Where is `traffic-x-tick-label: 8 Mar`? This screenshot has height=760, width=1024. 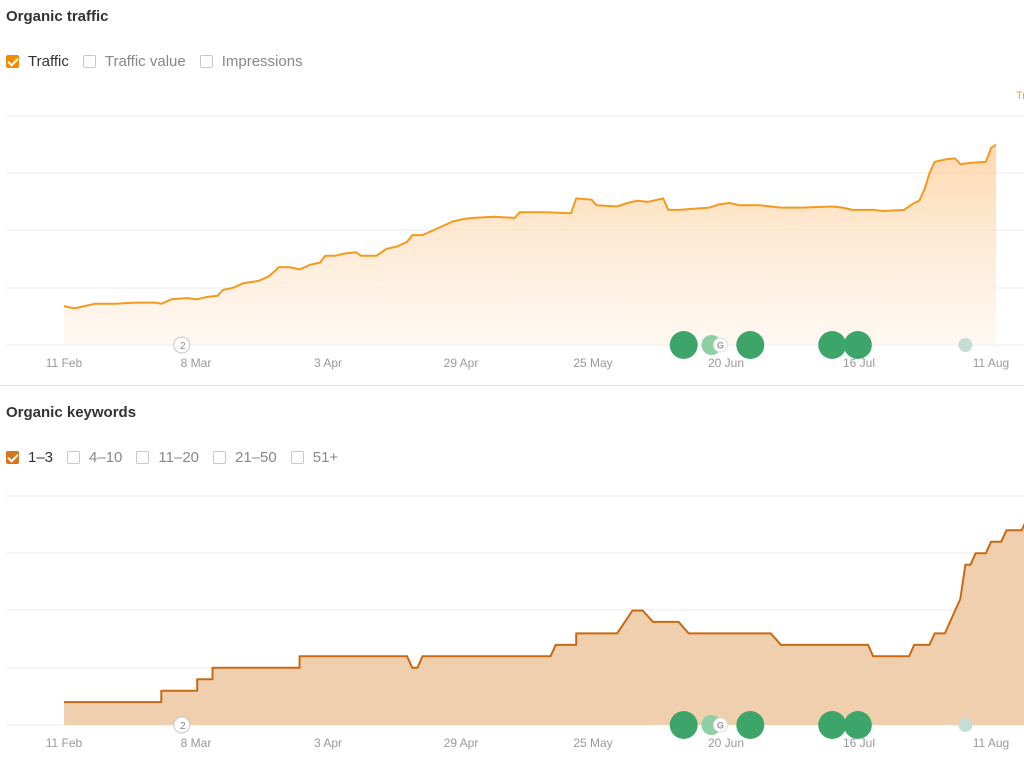
traffic-x-tick-label: 8 Mar is located at coordinates (196, 363).